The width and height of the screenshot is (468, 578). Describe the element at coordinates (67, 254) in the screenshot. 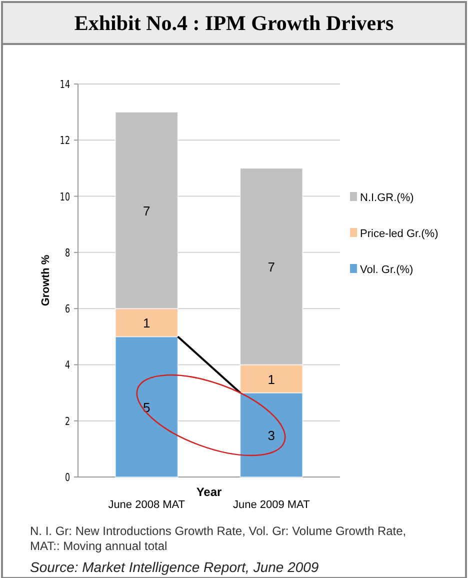

I see `y-tick-label: 8` at that location.